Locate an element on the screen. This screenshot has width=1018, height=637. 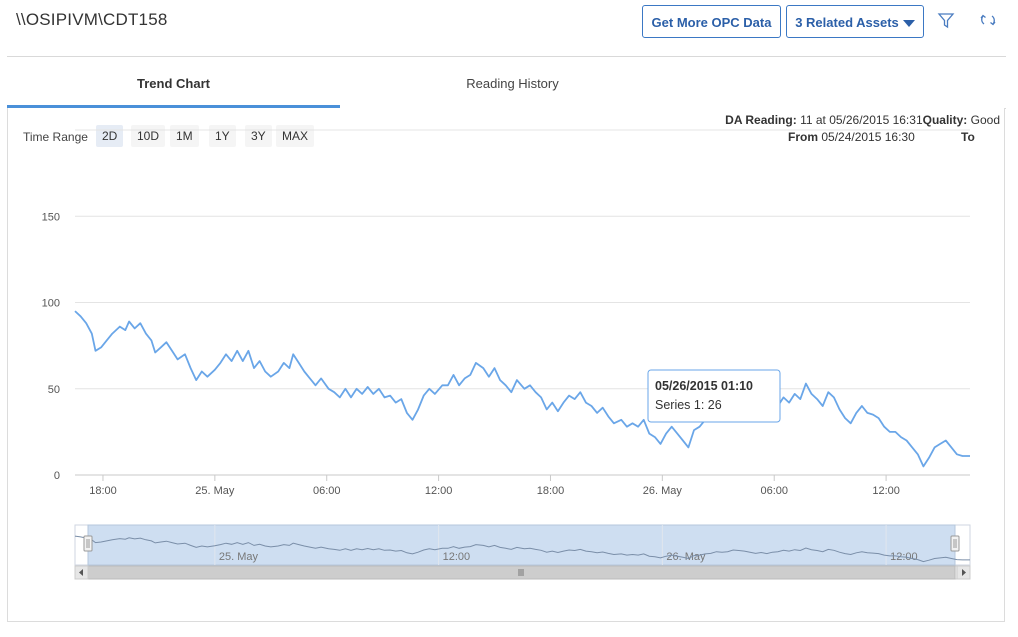
chevron-down-icon is located at coordinates (908, 24).